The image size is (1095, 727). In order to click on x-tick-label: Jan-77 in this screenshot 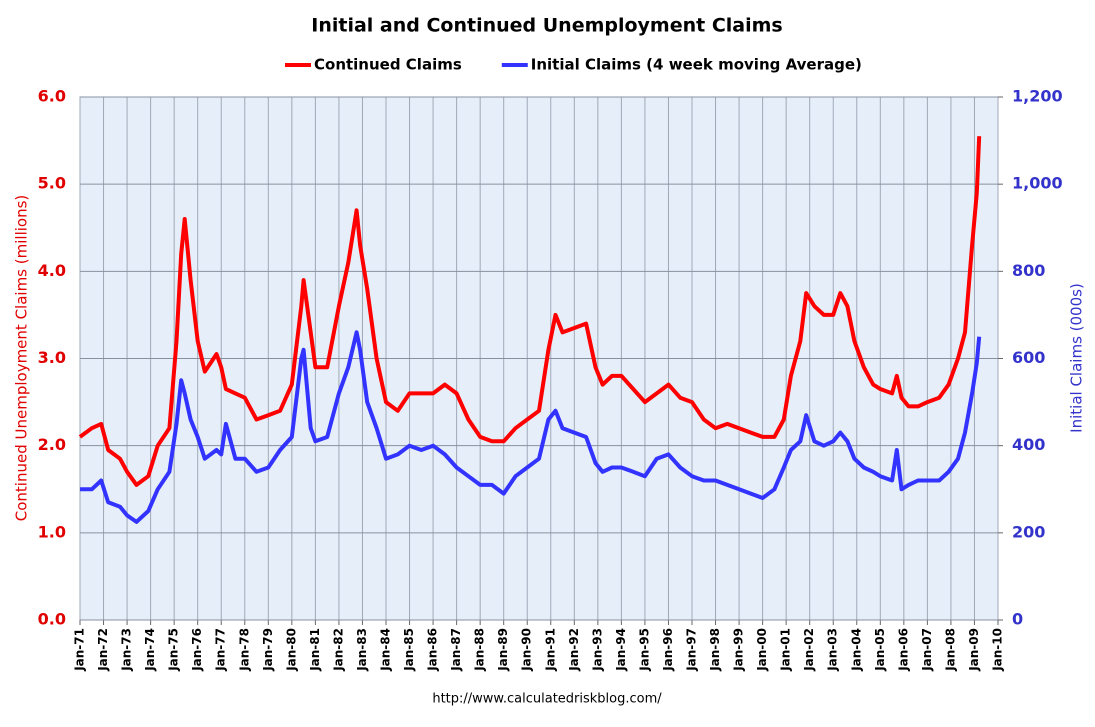, I will do `click(221, 650)`.